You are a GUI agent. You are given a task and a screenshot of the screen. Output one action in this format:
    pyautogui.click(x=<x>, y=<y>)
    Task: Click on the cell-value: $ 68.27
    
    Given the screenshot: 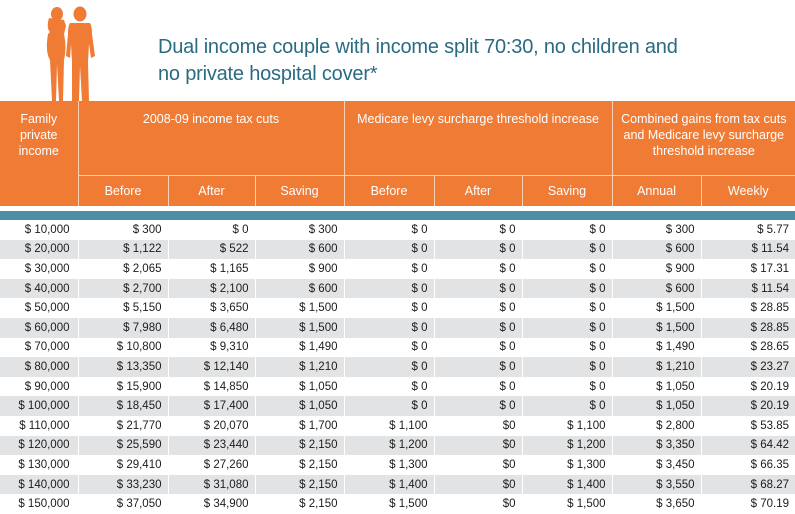 What is the action you would take?
    pyautogui.click(x=747, y=484)
    